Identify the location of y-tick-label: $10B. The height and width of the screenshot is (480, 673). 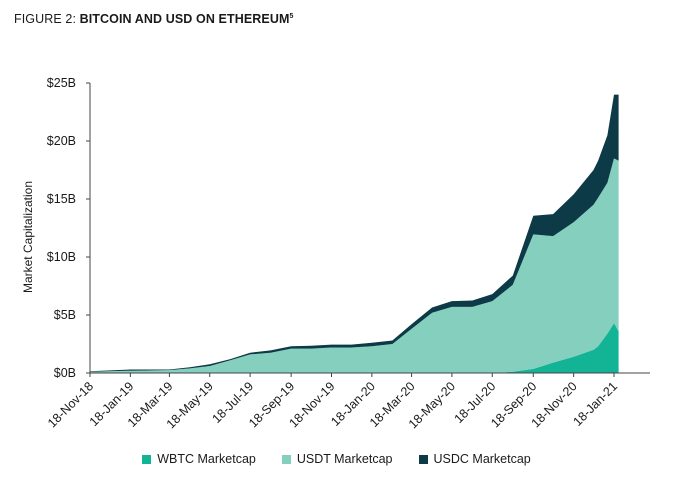
(61, 257).